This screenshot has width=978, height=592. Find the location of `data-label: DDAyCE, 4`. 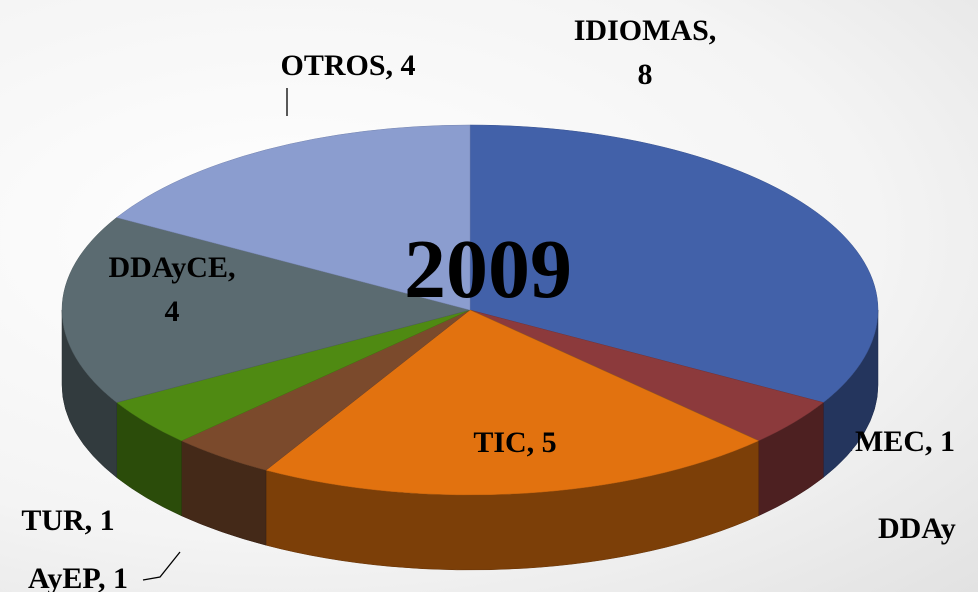

data-label: DDAyCE, 4 is located at coordinates (172, 289).